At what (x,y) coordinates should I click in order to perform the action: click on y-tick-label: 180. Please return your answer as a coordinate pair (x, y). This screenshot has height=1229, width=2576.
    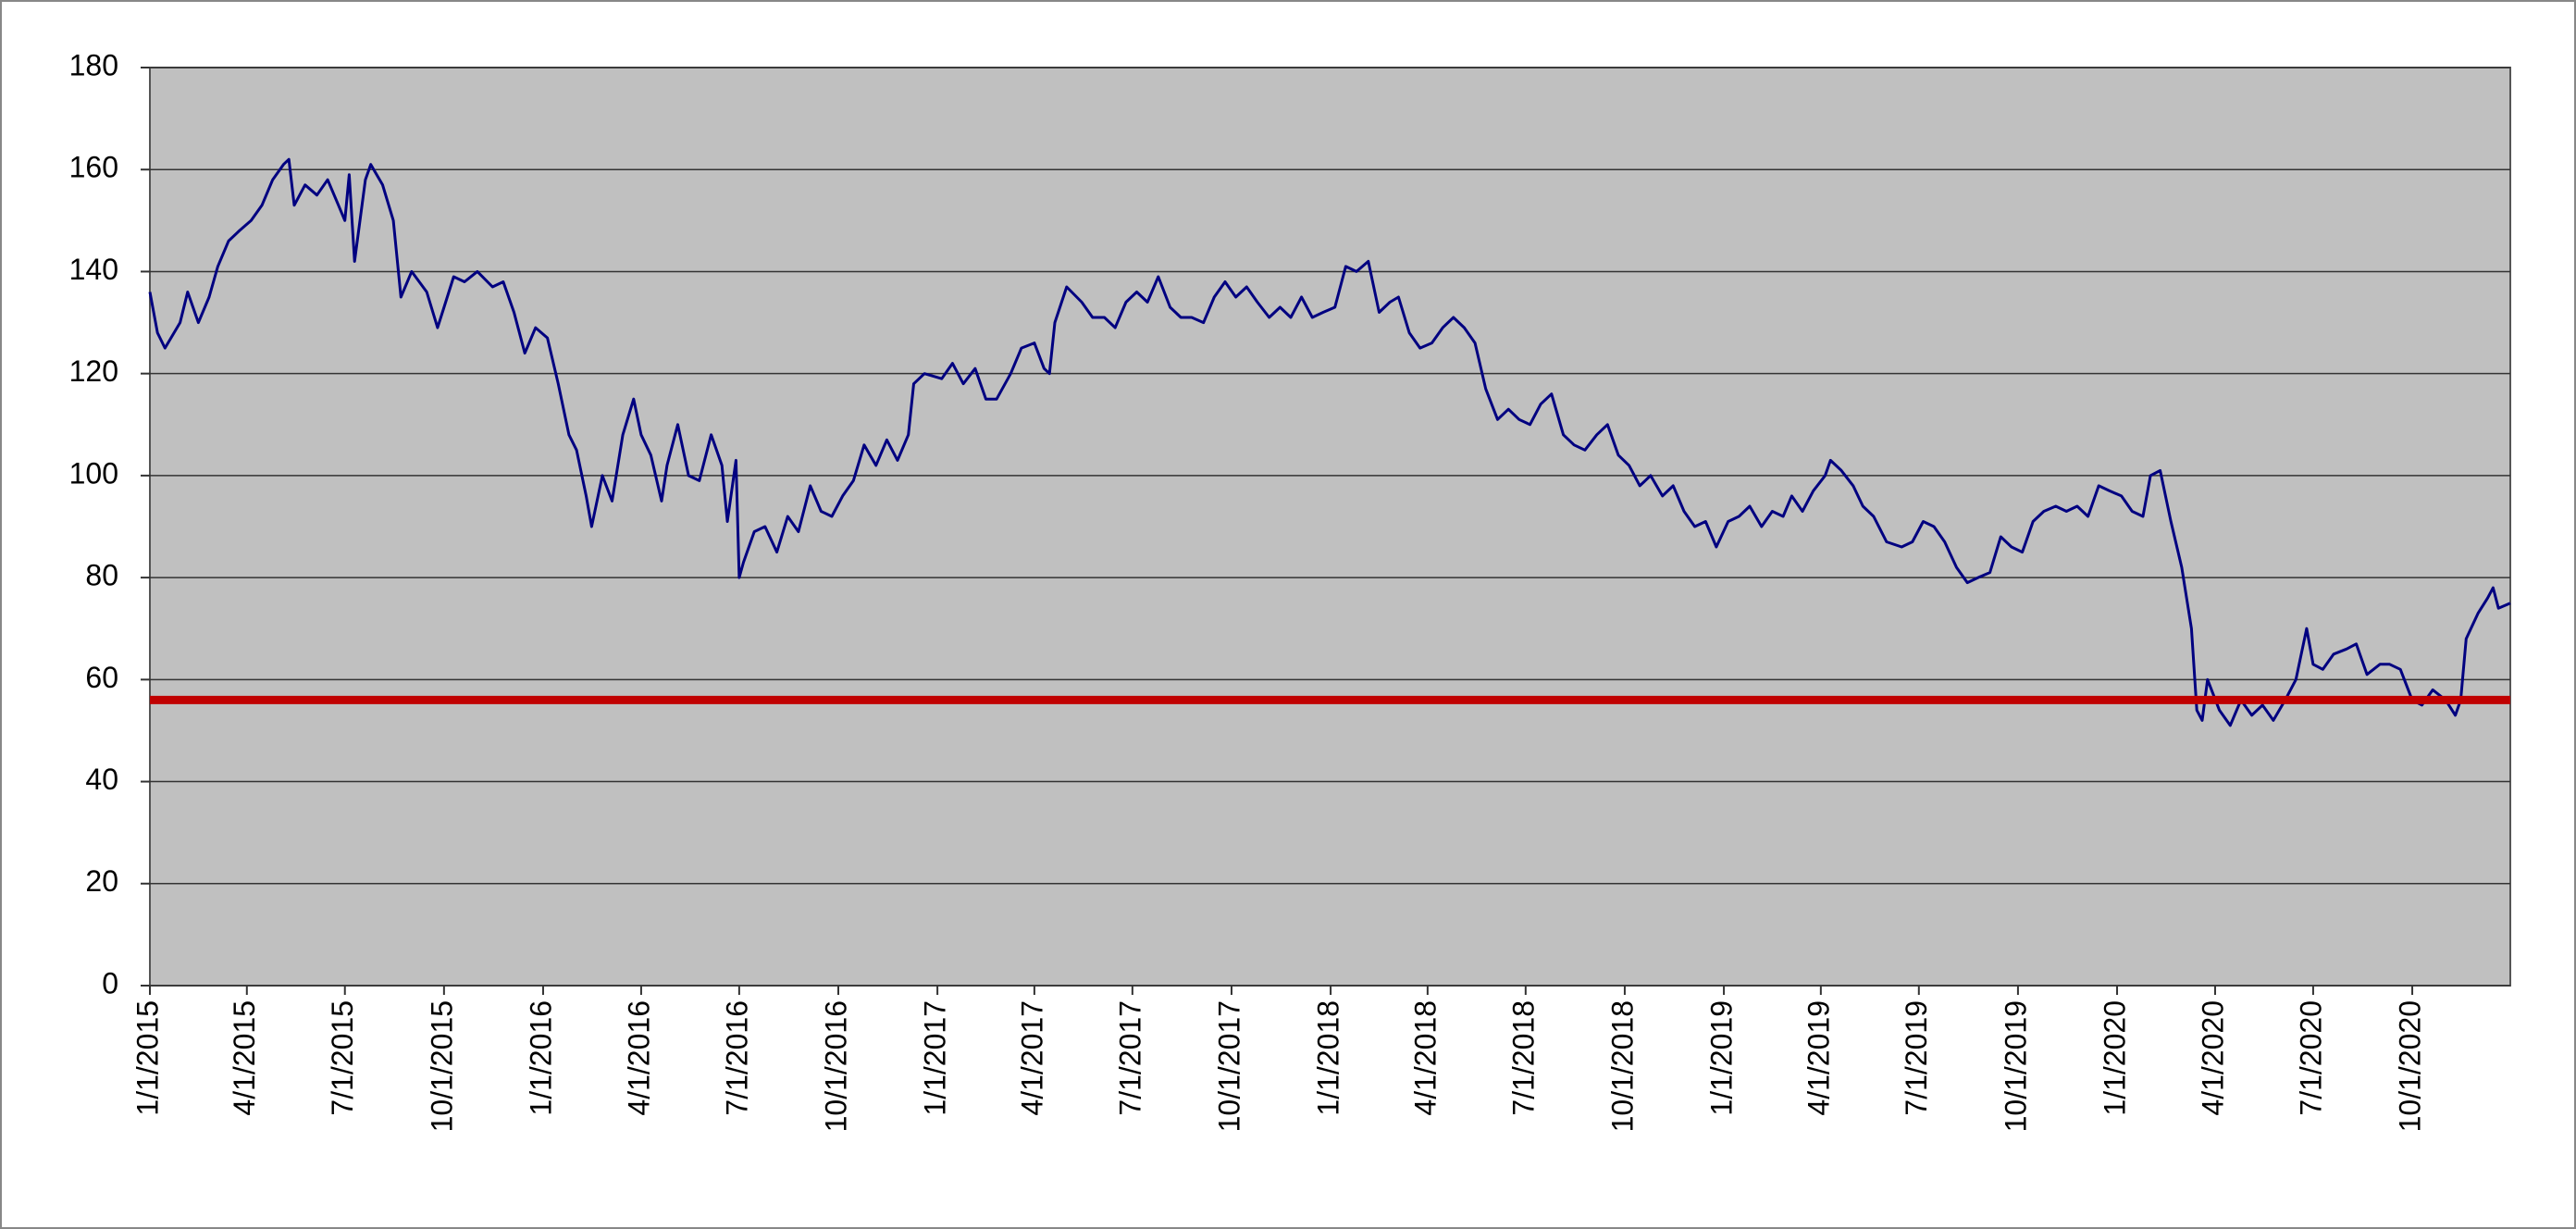
    Looking at the image, I should click on (93, 64).